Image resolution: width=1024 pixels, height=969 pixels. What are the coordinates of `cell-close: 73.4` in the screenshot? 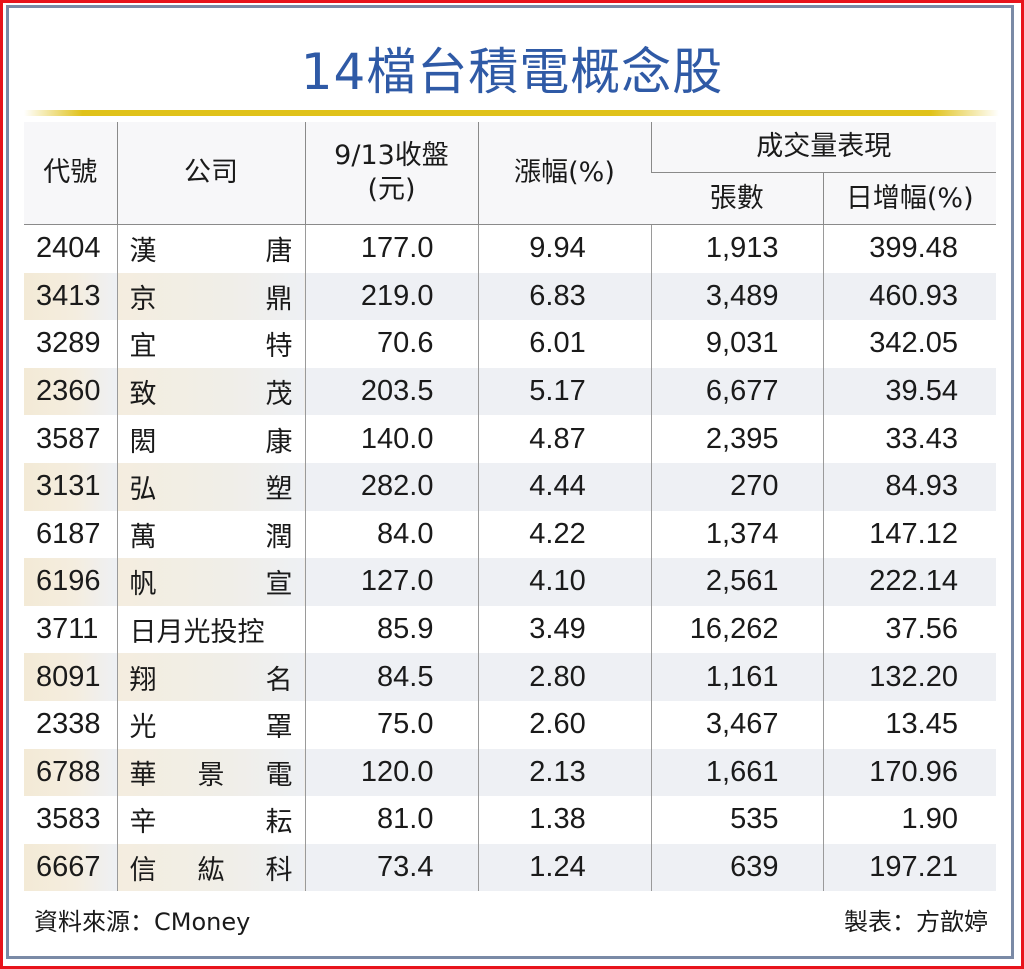 It's located at (391, 867).